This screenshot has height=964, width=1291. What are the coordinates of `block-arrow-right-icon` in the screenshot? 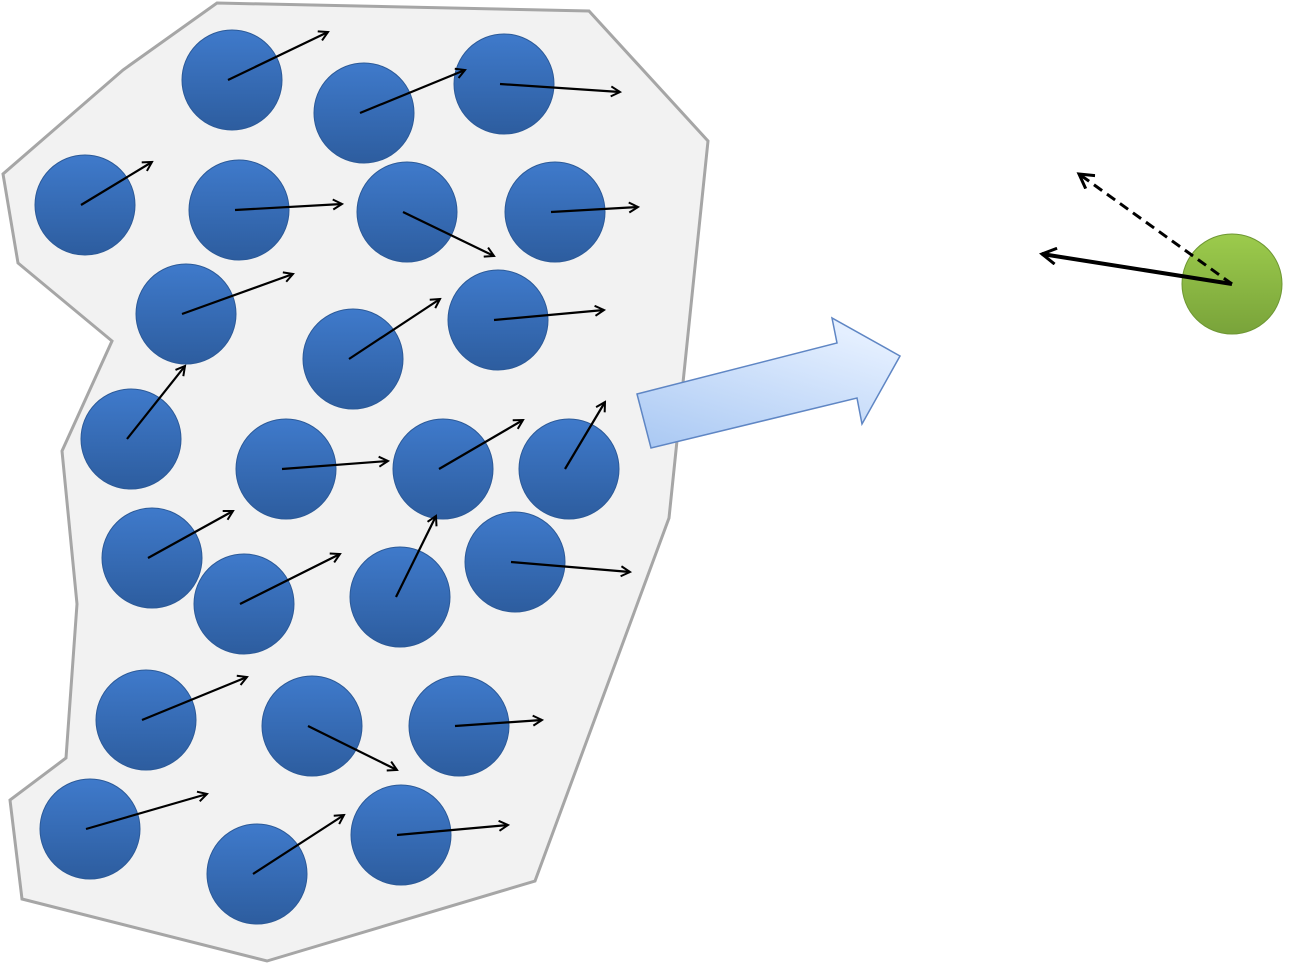 It's located at (769, 382).